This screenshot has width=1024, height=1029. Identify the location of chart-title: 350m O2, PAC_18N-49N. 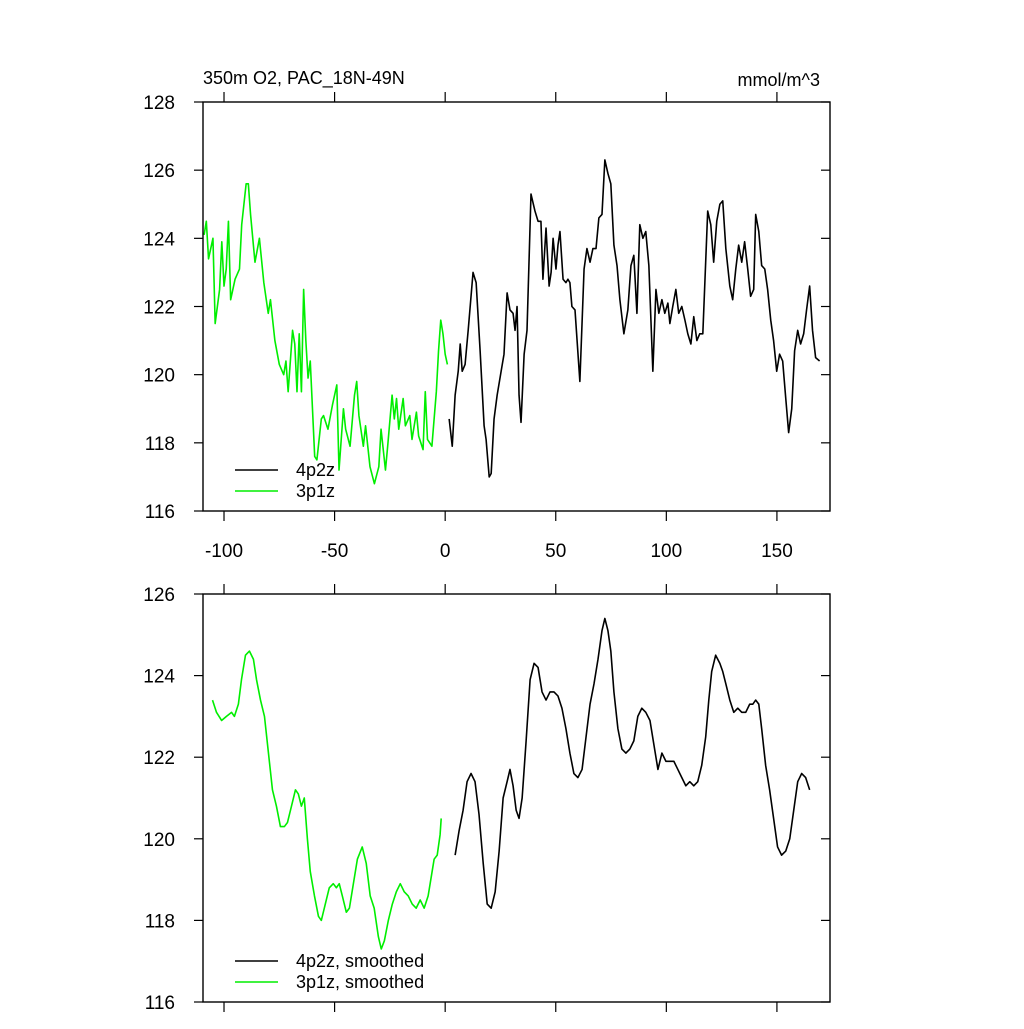
(304, 78).